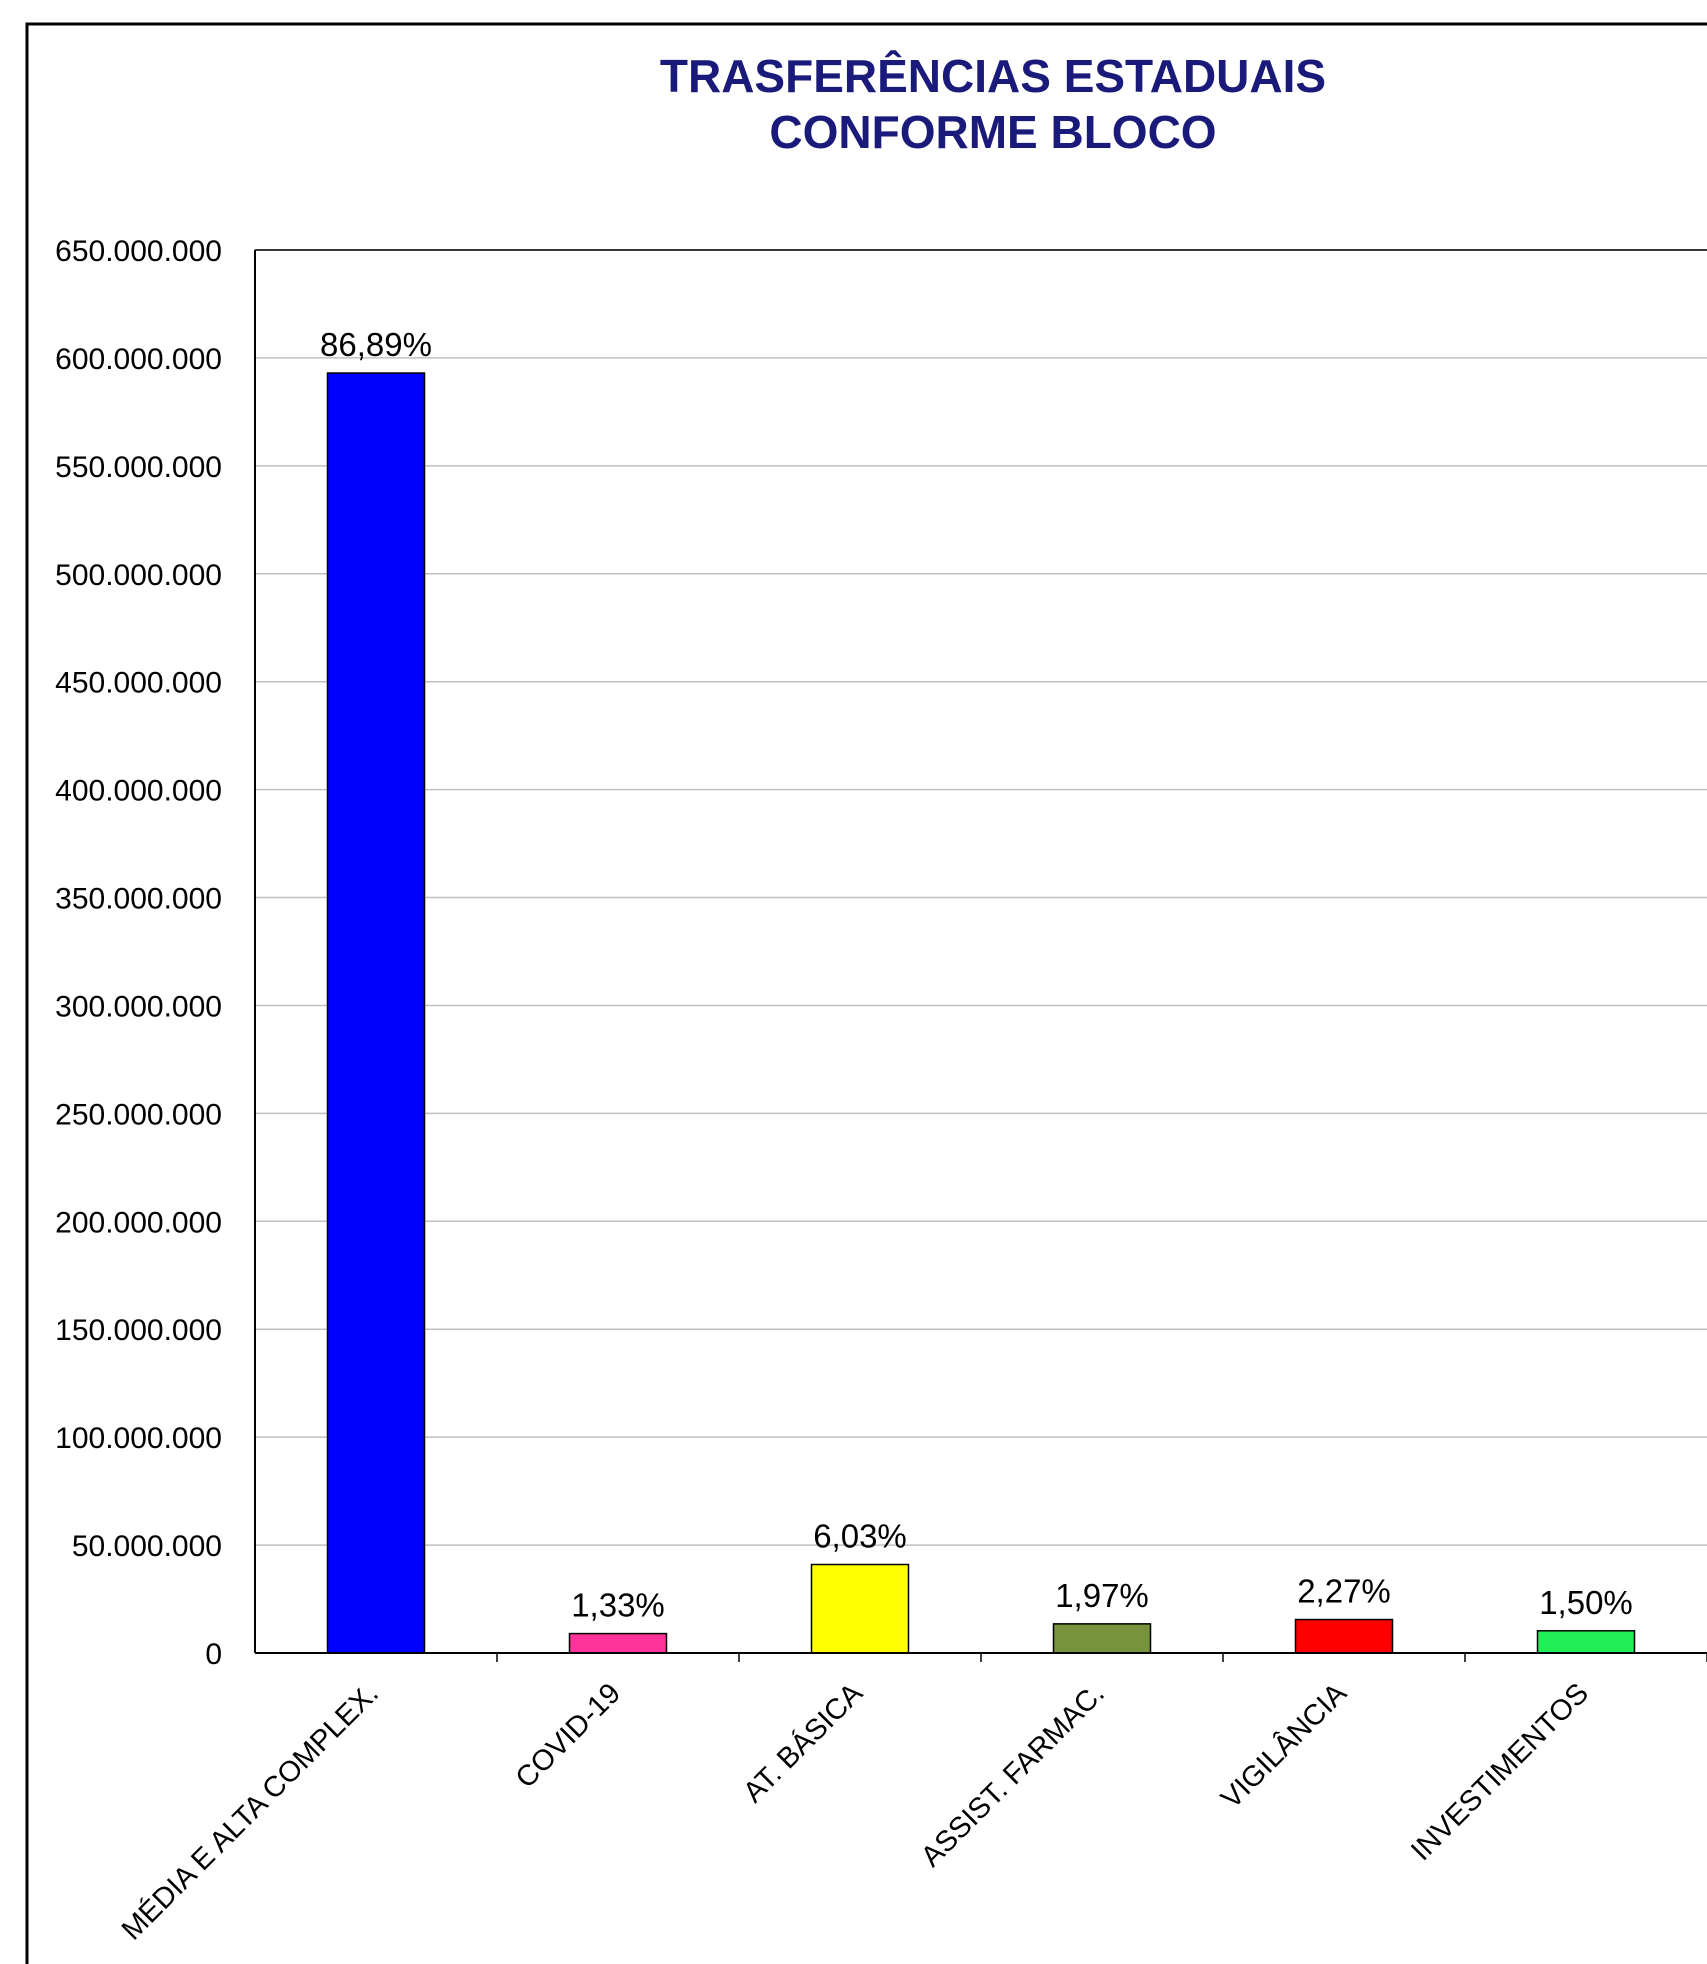  Describe the element at coordinates (138, 1006) in the screenshot. I see `y-tick-label: 300.000.000` at that location.